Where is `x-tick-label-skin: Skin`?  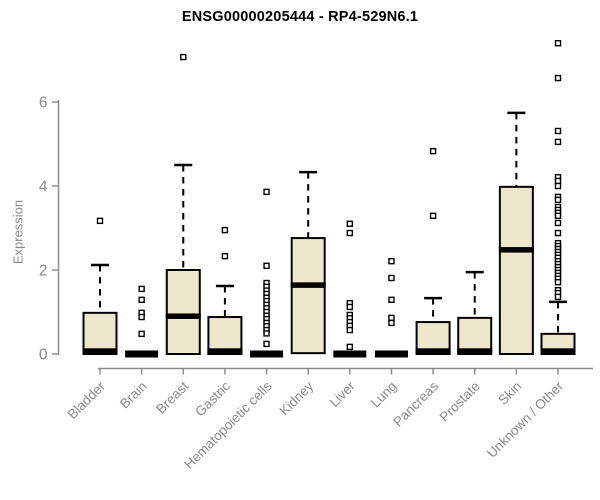
x-tick-label-skin: Skin is located at coordinates (509, 393).